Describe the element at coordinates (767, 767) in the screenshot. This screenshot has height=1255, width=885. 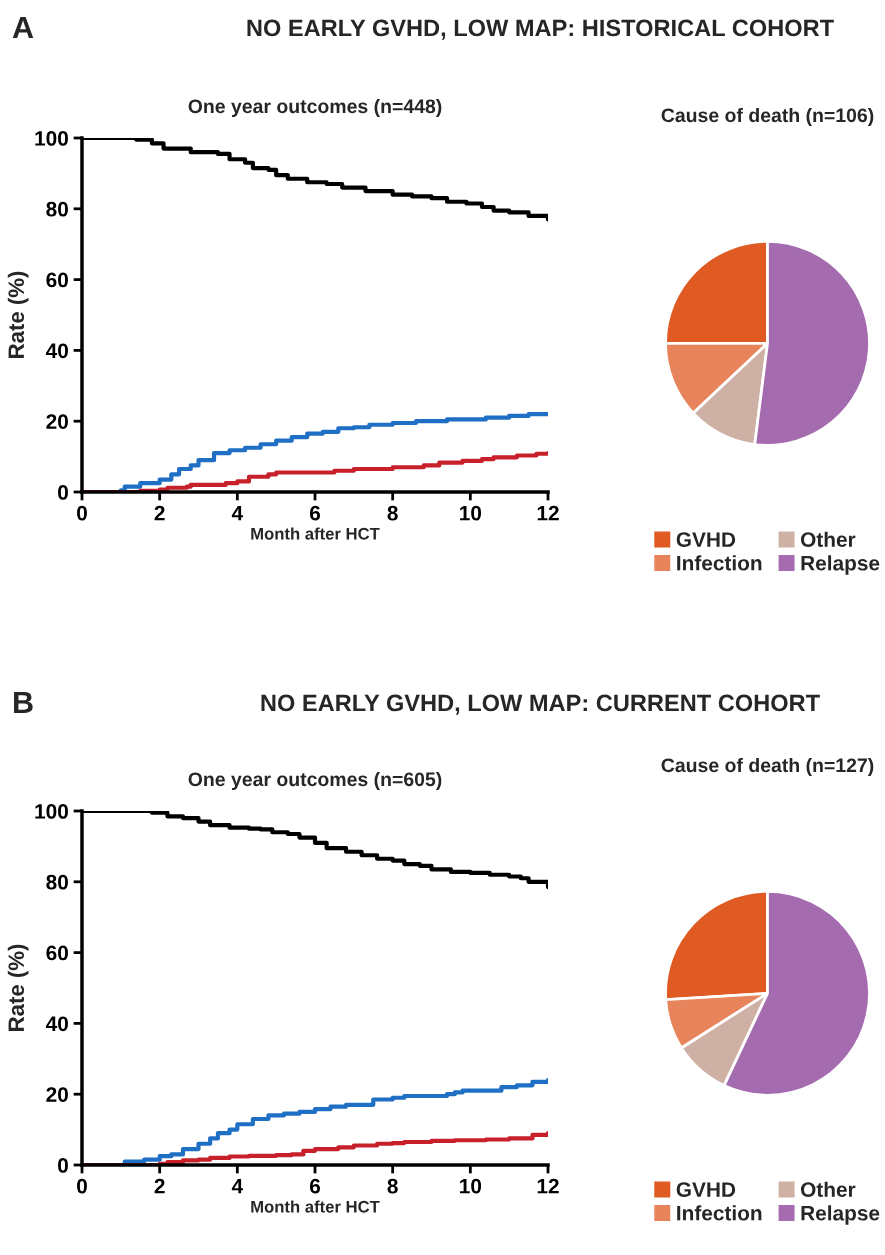
I see `chart-title: Cause of death (n=127)` at that location.